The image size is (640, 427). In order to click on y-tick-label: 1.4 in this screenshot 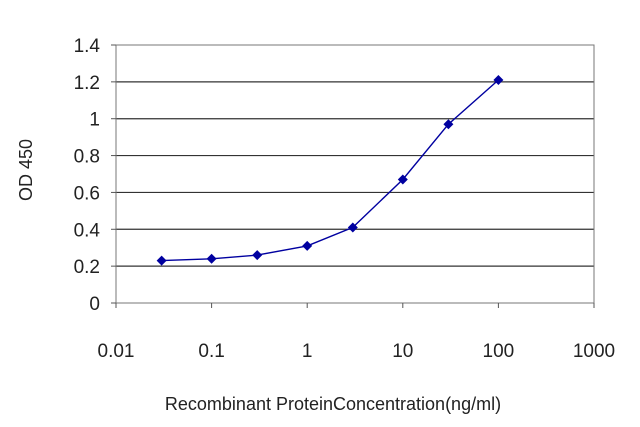, I will do `click(87, 46)`.